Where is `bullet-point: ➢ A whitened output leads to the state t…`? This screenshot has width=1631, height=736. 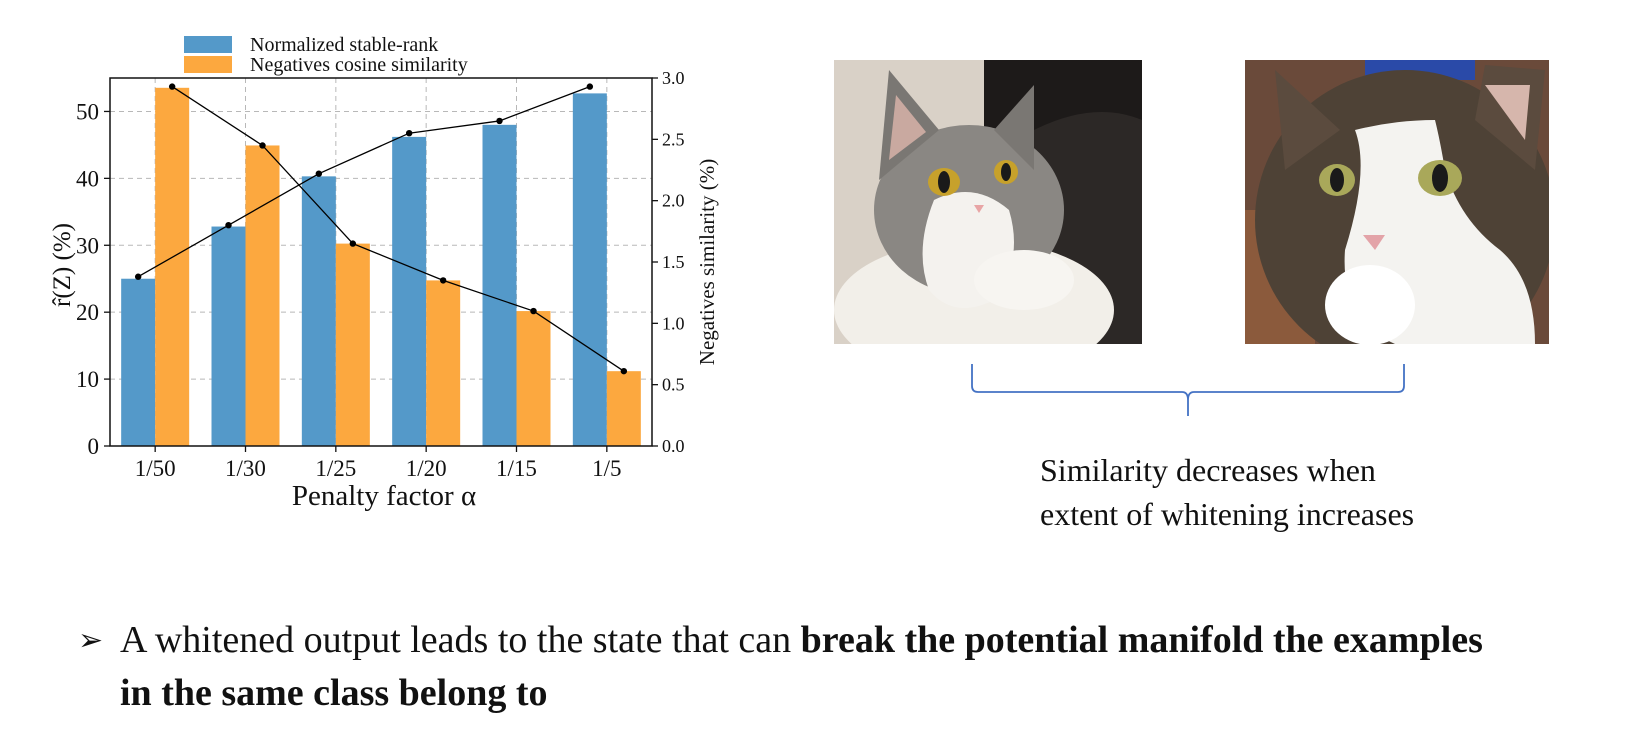 bullet-point: ➢ A whitened output leads to the state t… is located at coordinates (788, 667).